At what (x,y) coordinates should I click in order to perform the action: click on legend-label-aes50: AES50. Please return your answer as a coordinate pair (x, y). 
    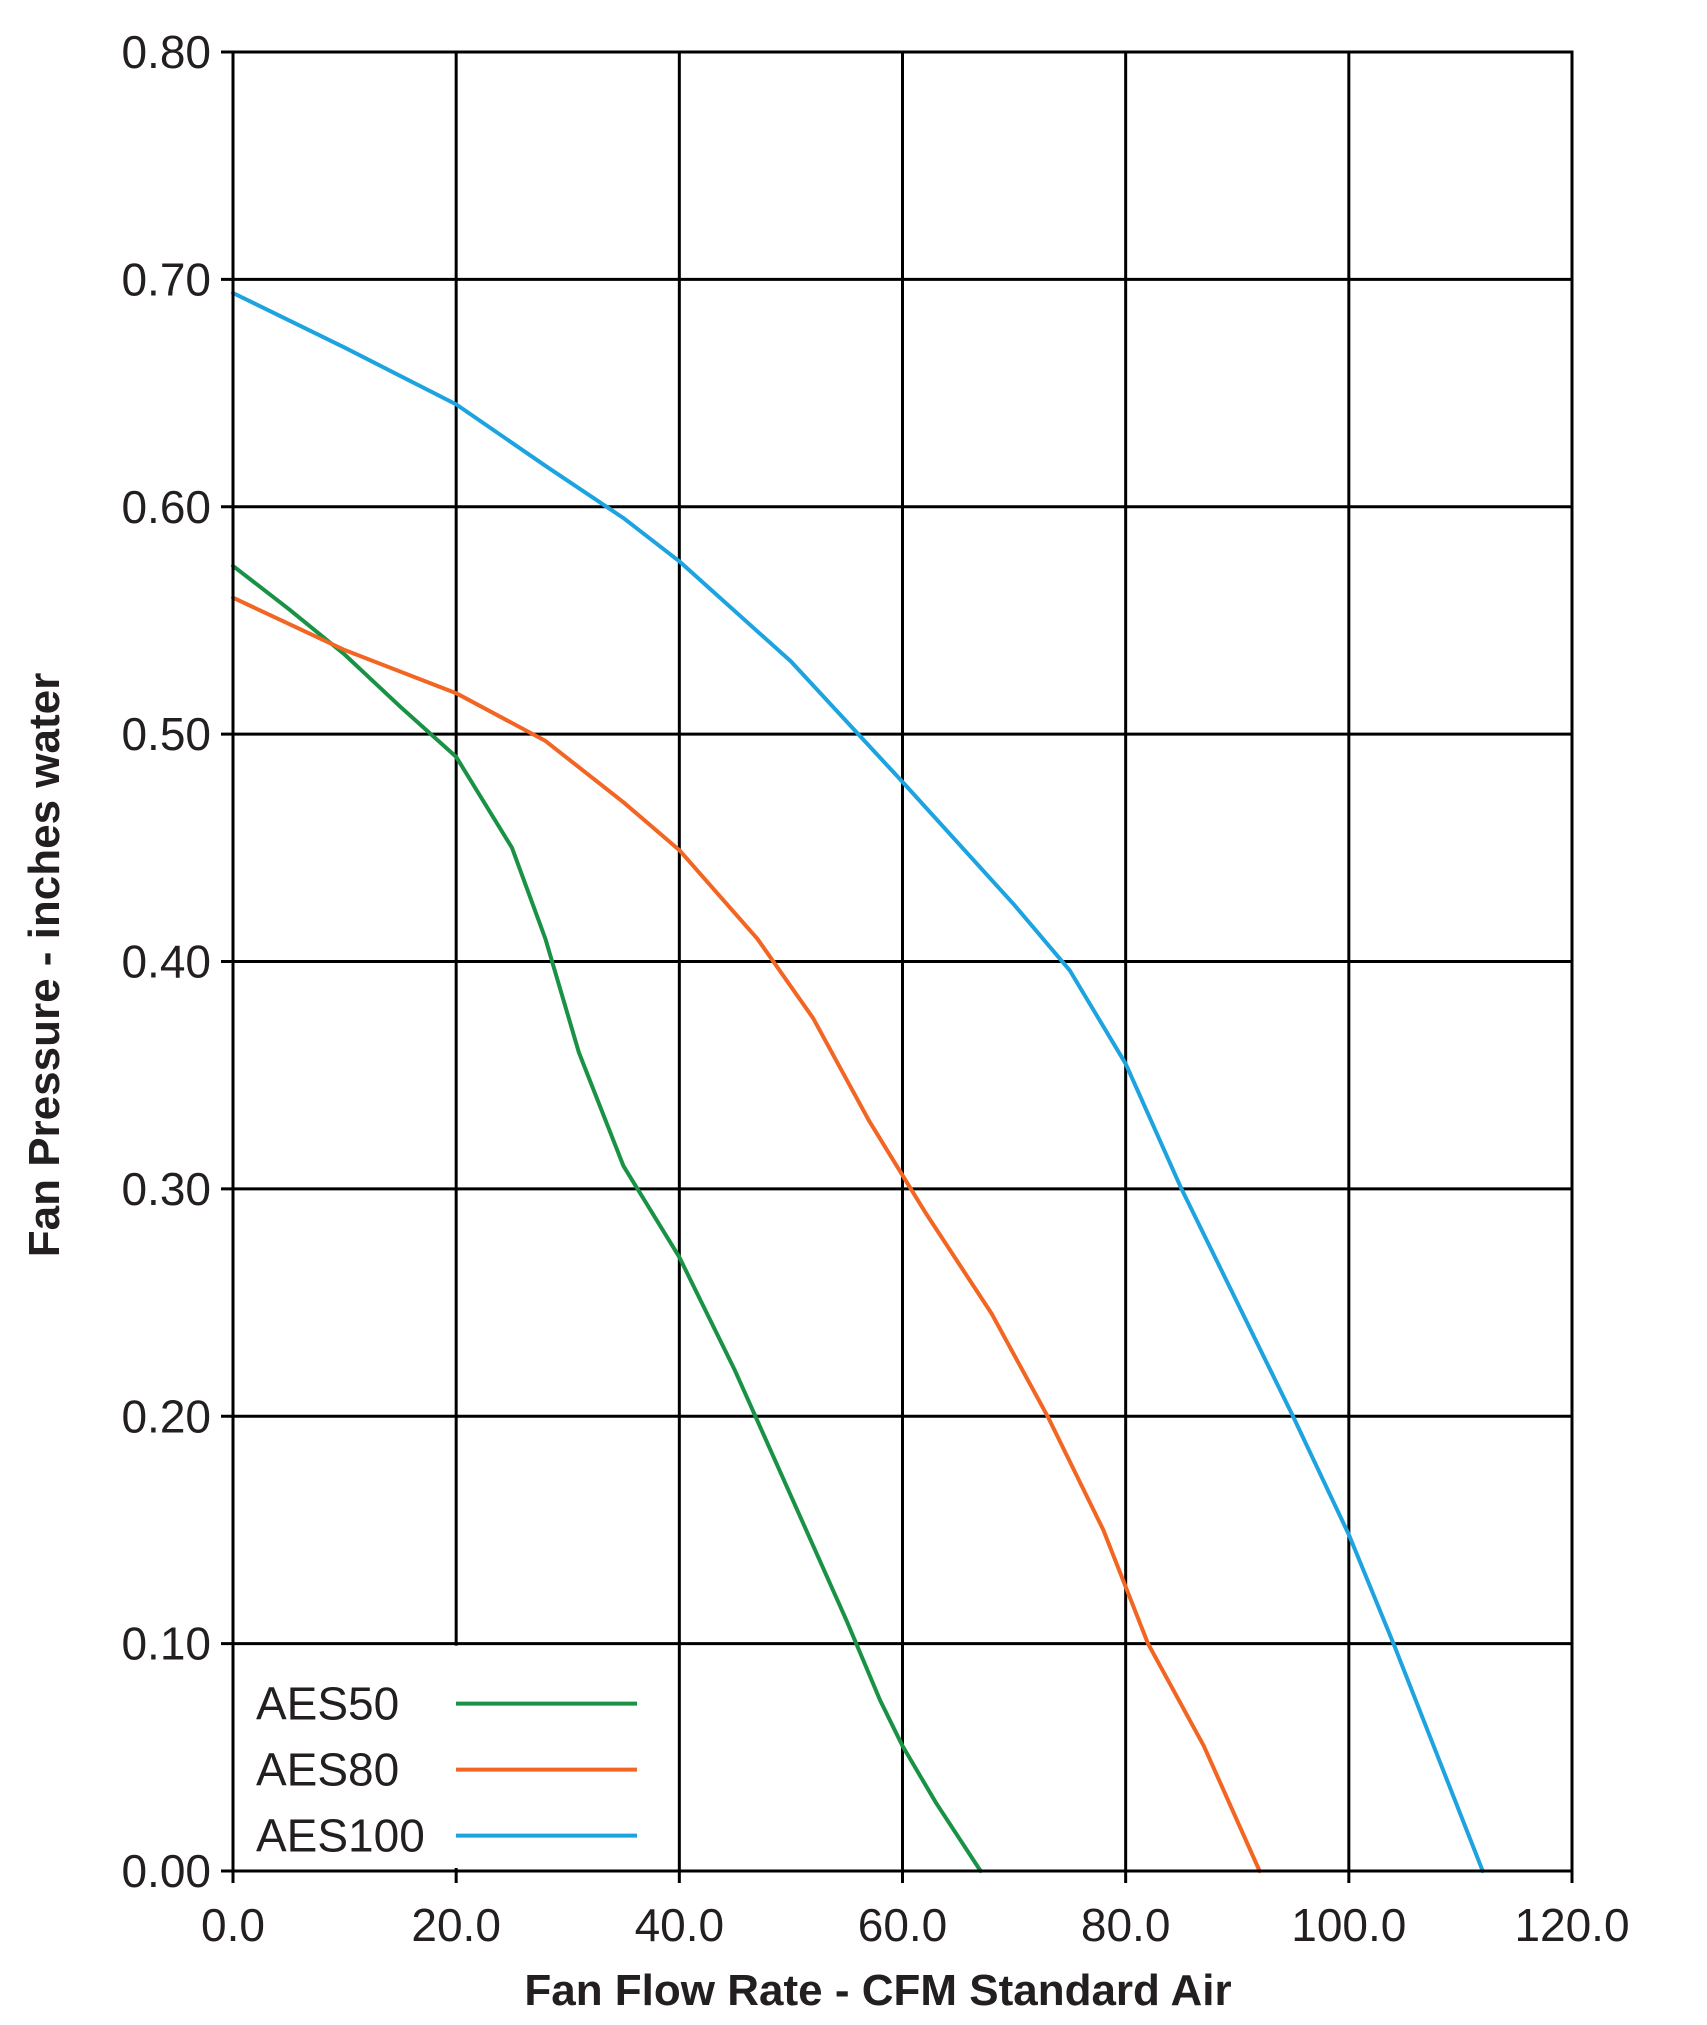
    Looking at the image, I should click on (327, 1704).